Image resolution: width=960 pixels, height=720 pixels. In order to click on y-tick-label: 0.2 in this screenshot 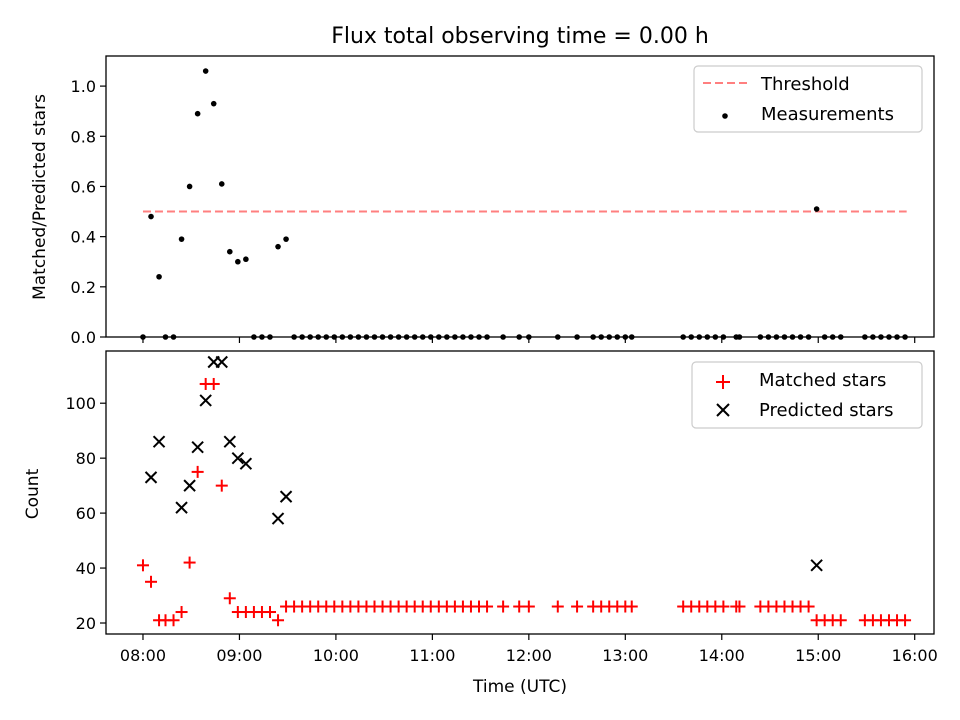, I will do `click(83, 287)`.